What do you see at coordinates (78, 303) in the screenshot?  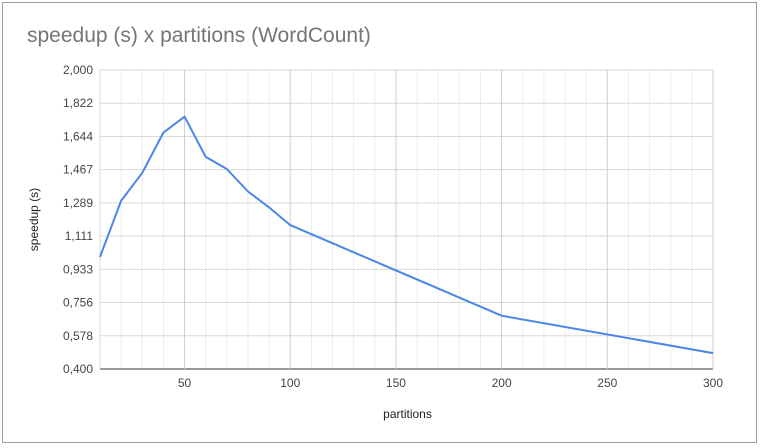 I see `y-tick-label: 0,756` at bounding box center [78, 303].